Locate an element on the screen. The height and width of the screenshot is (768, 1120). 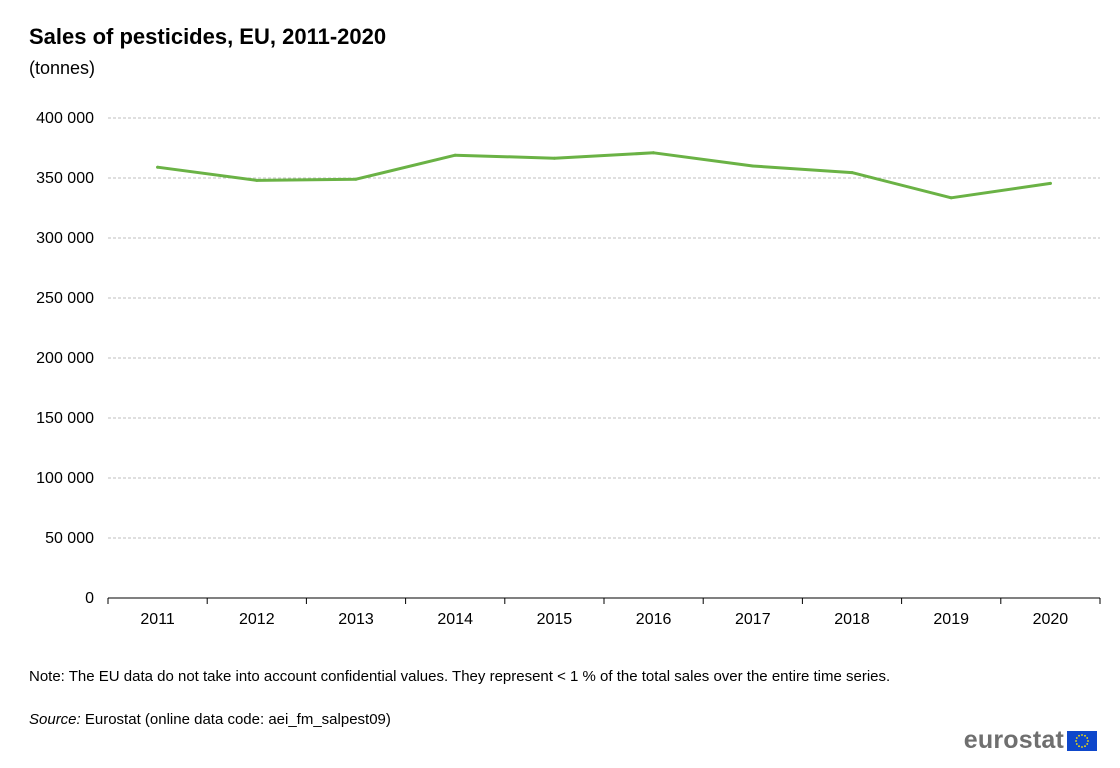
series is located at coordinates (604, 175).